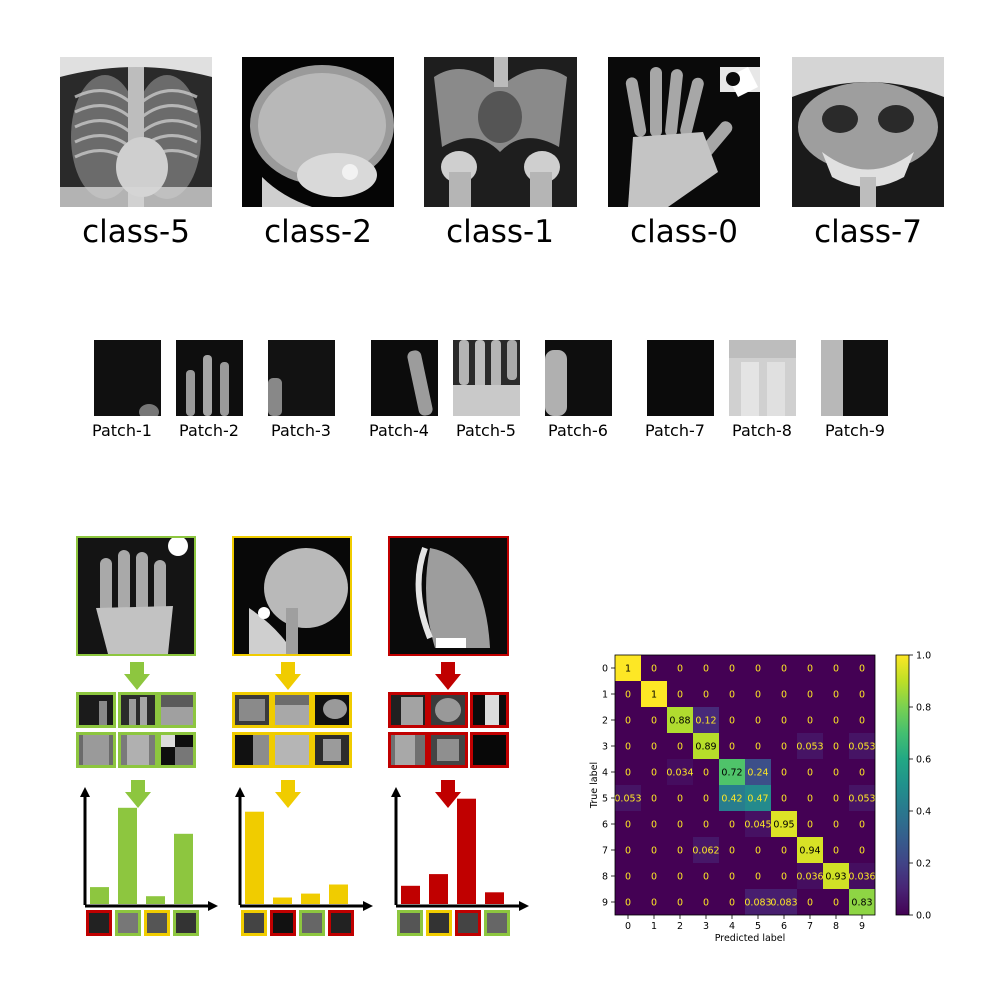  Describe the element at coordinates (122, 430) in the screenshot. I see `patch-label: Patch-1` at that location.